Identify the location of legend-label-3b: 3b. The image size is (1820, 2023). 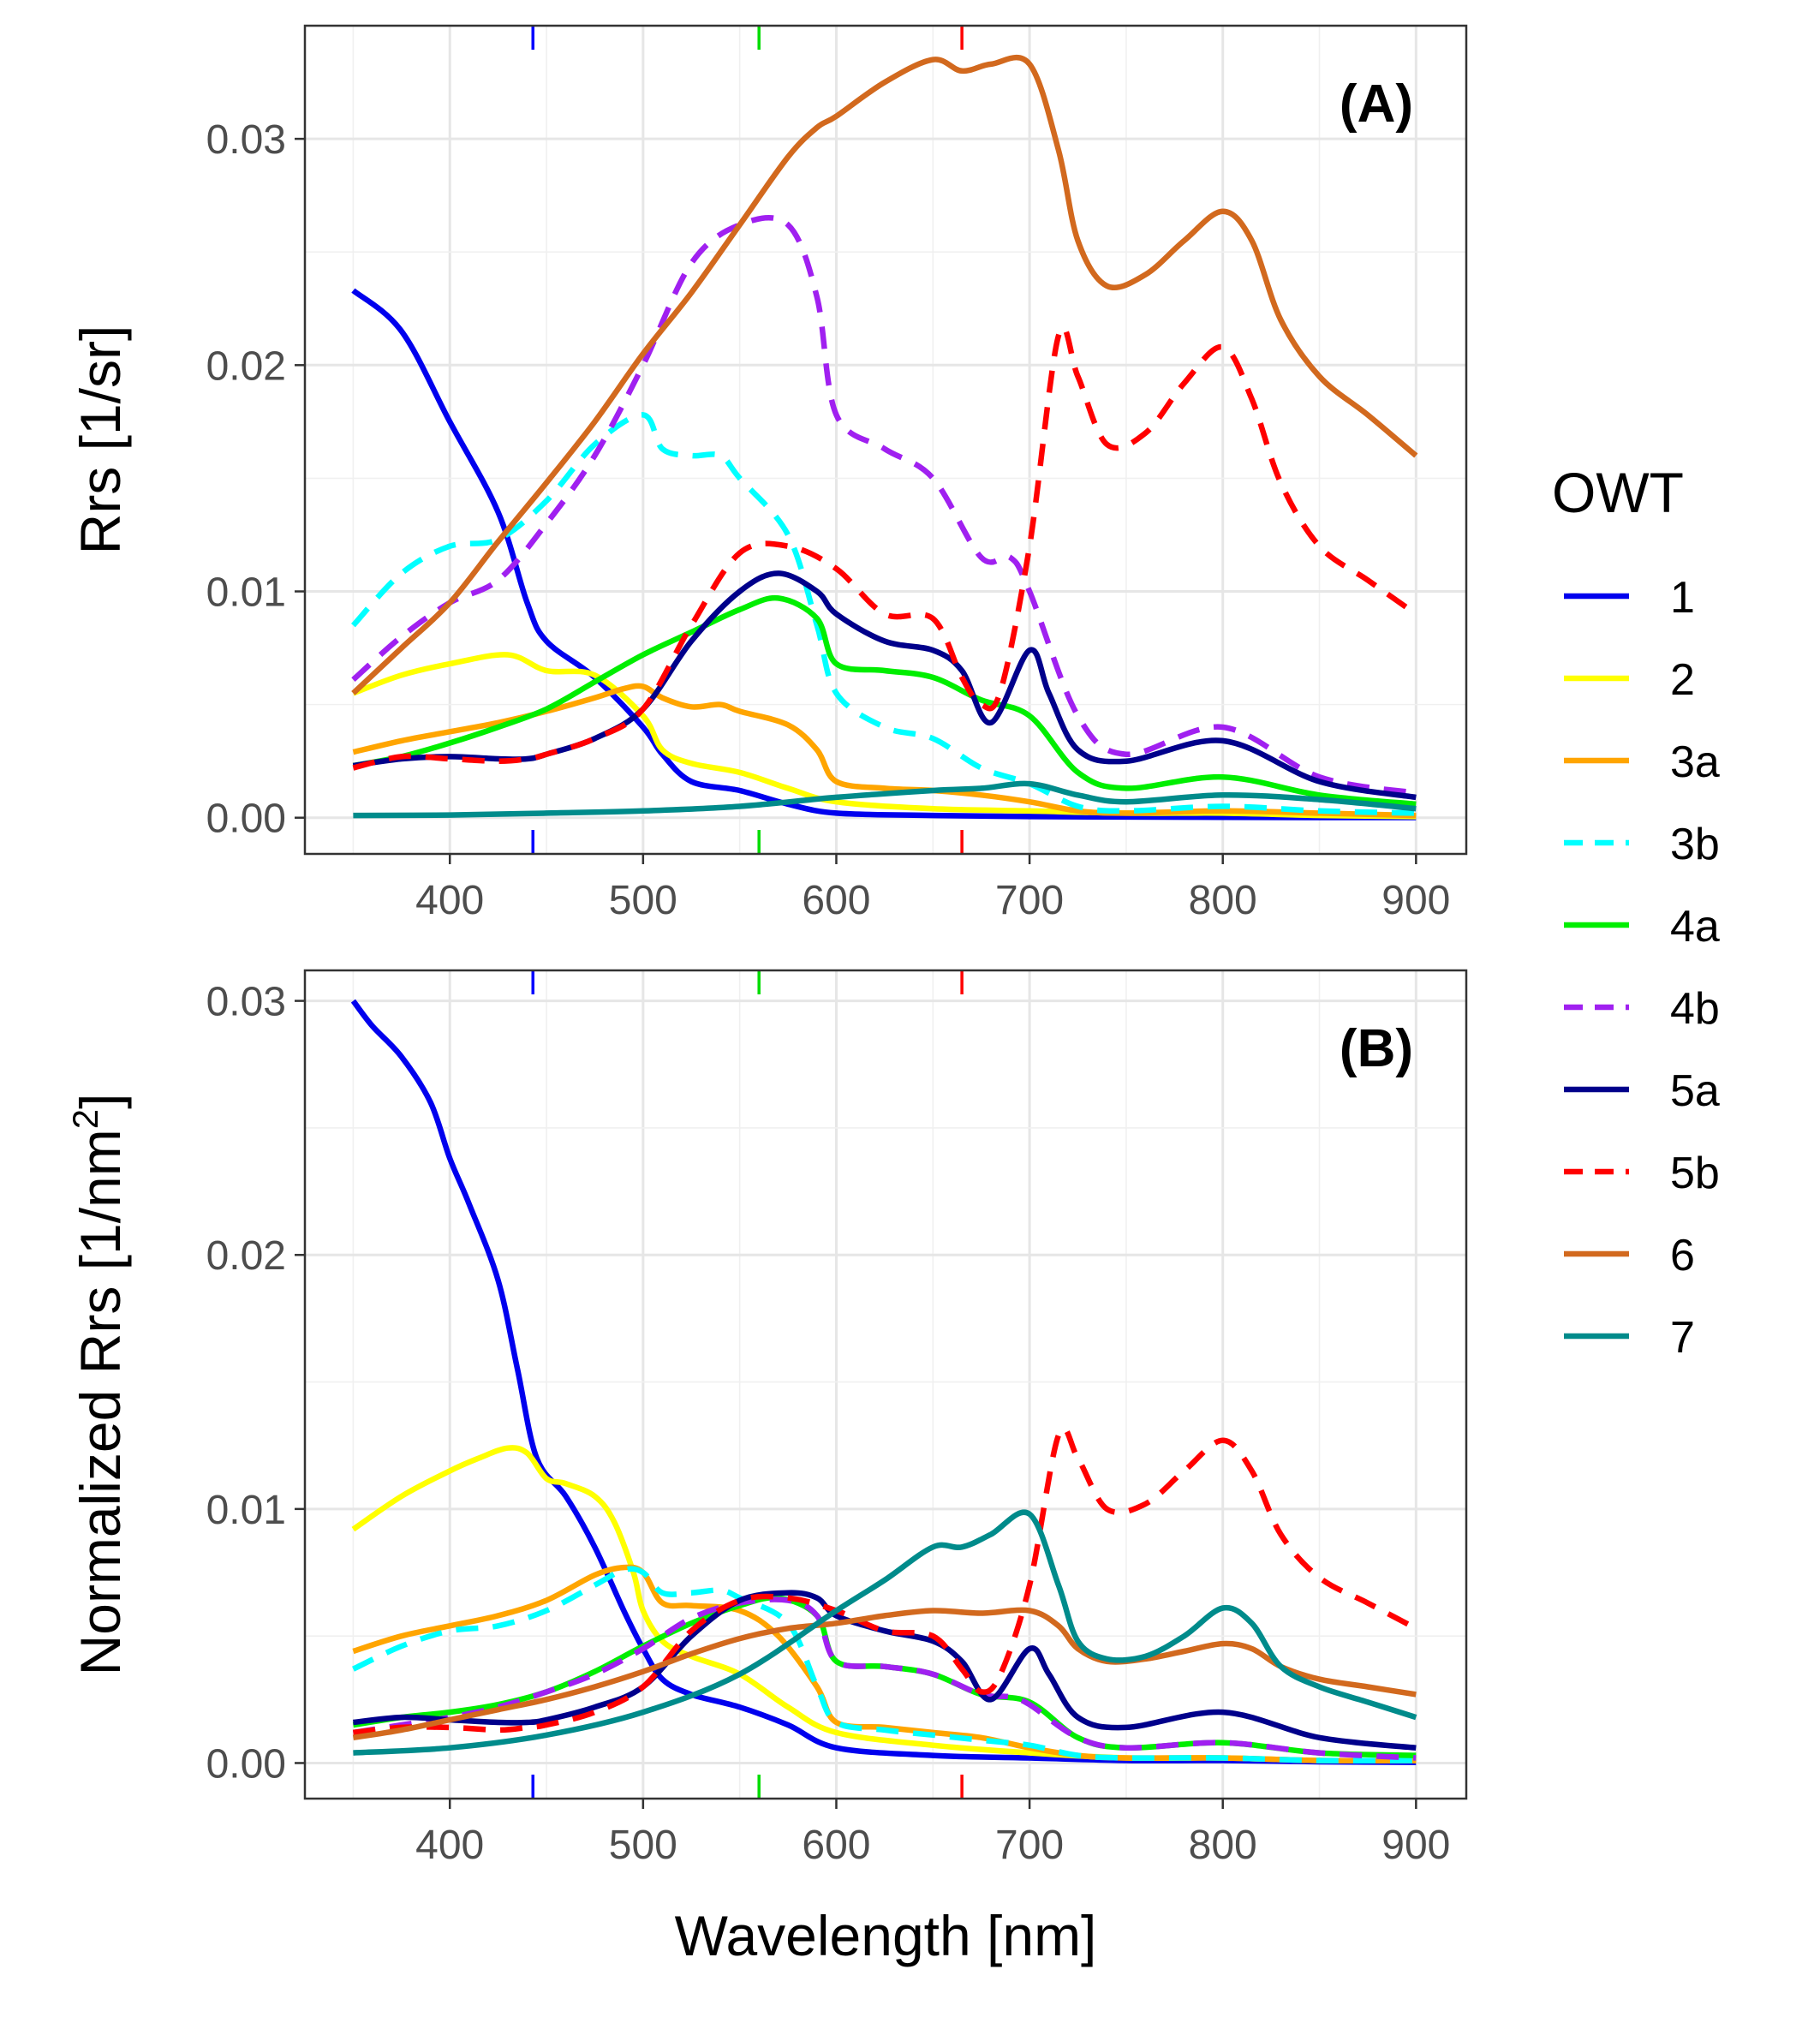
(1695, 844).